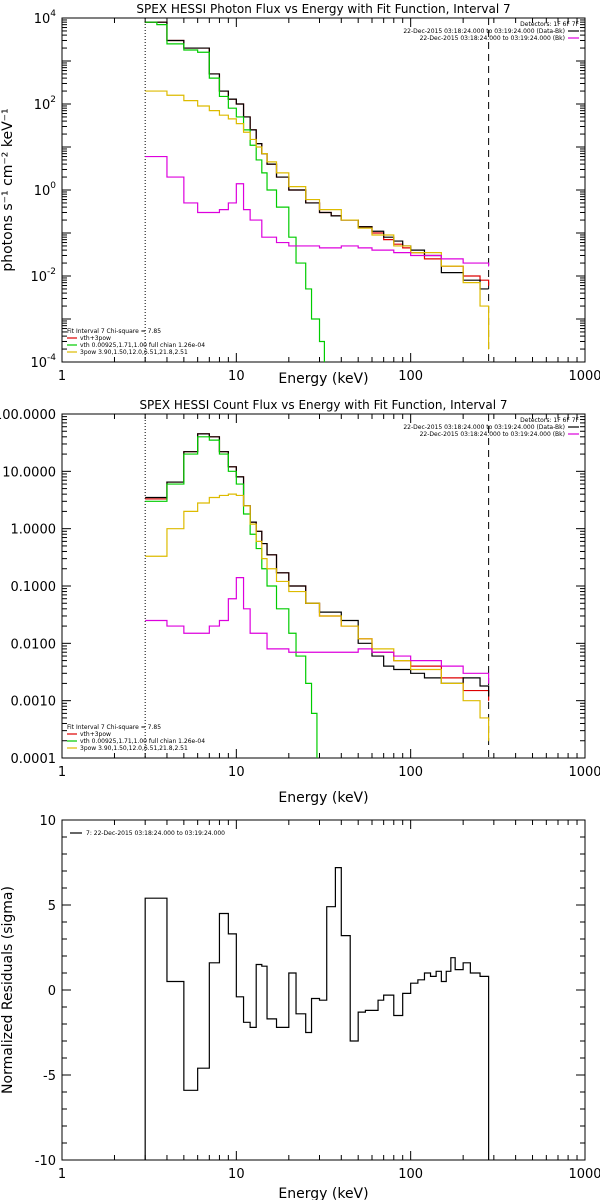 The image size is (600, 1200). I want to click on y-tick-label: -5, so click(49, 1076).